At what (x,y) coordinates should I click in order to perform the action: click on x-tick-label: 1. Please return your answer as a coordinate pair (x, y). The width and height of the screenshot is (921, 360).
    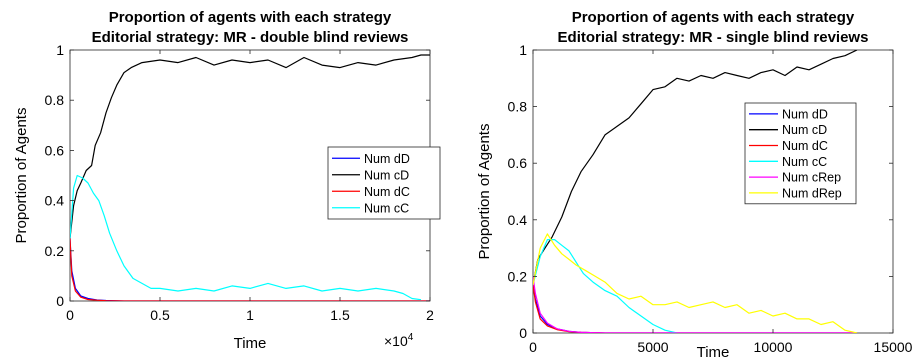
    Looking at the image, I should click on (250, 315).